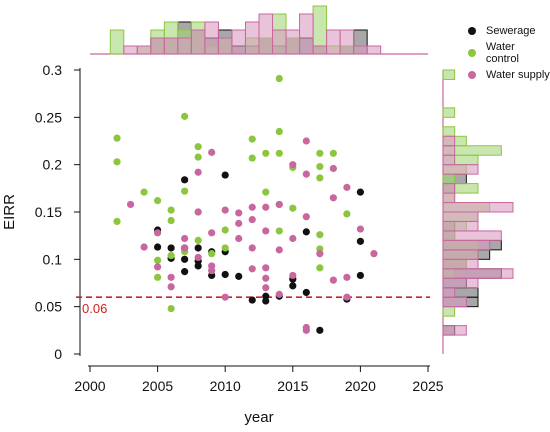  What do you see at coordinates (53, 259) in the screenshot?
I see `y-tick-label: 0.1` at bounding box center [53, 259].